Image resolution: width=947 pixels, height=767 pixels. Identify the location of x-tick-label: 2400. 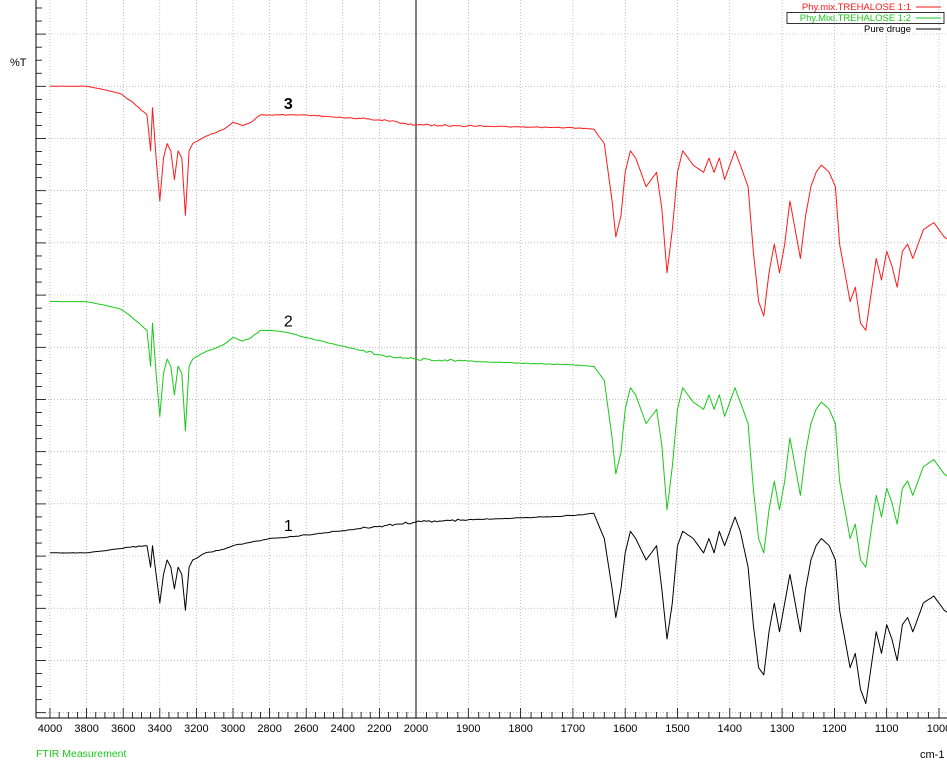
(343, 729).